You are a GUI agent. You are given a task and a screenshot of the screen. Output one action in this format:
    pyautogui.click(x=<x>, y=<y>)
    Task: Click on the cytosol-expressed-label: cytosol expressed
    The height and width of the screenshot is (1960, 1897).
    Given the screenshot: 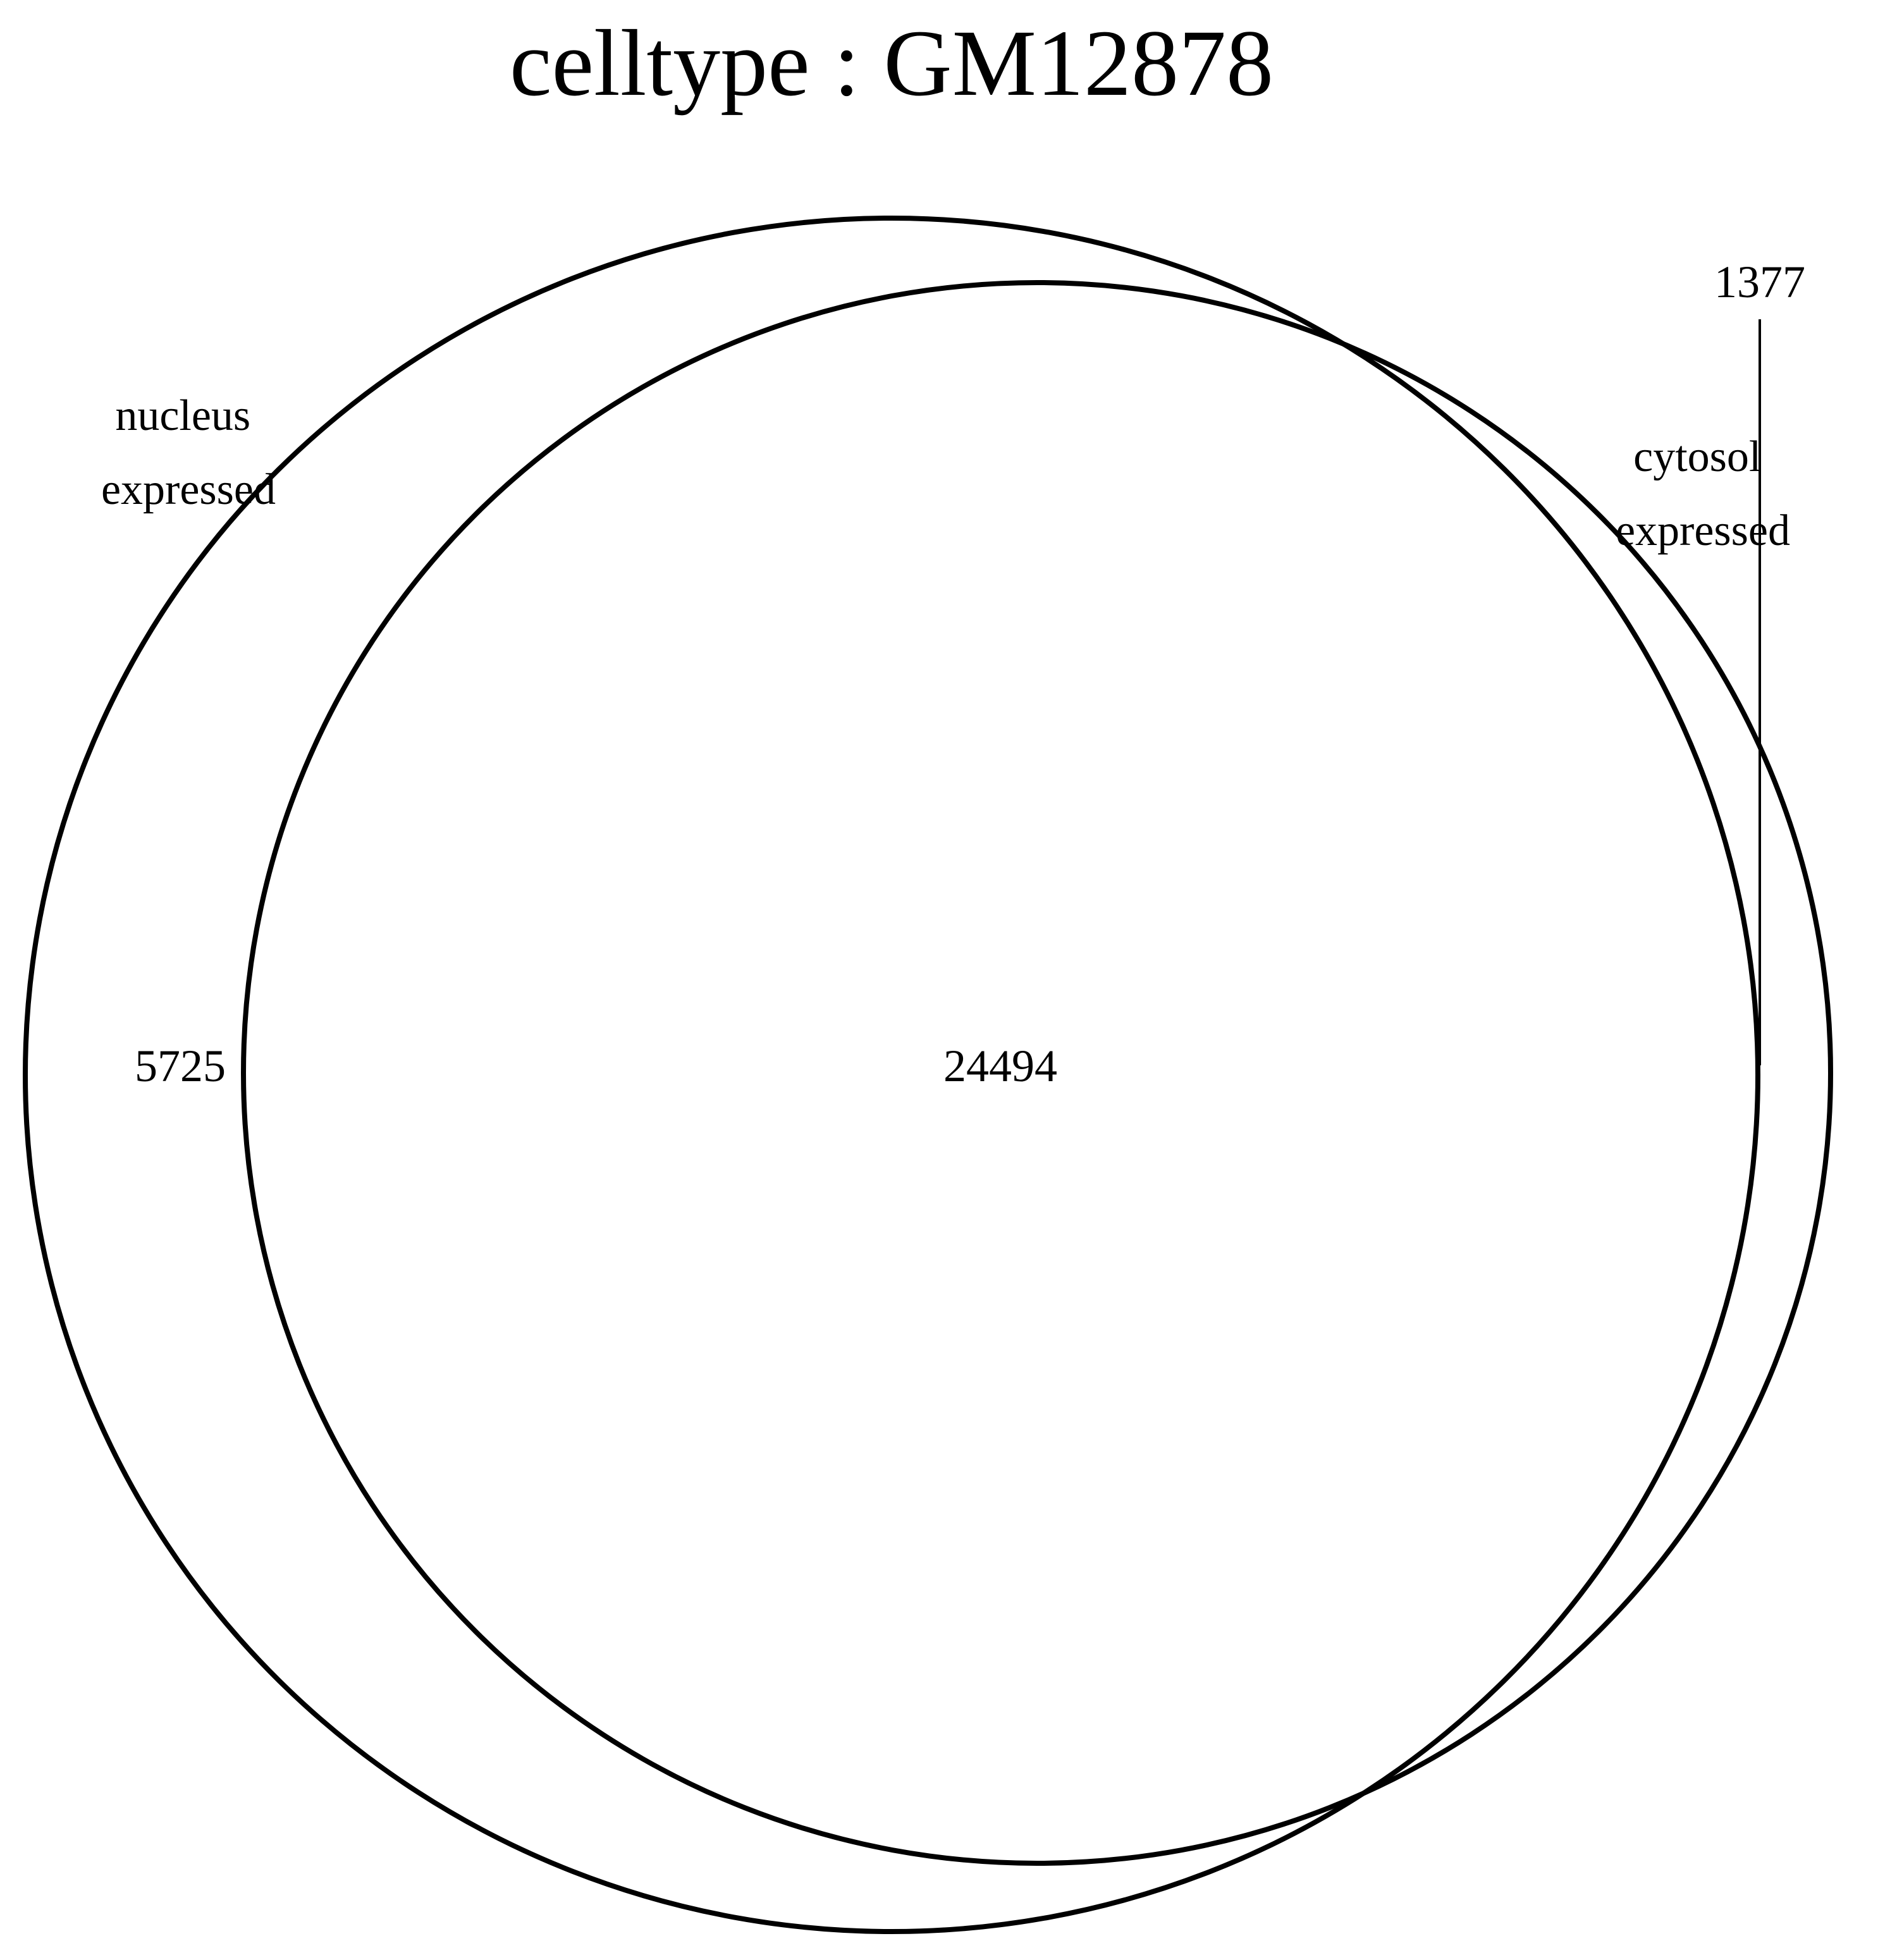 What is the action you would take?
    pyautogui.click(x=1703, y=493)
    